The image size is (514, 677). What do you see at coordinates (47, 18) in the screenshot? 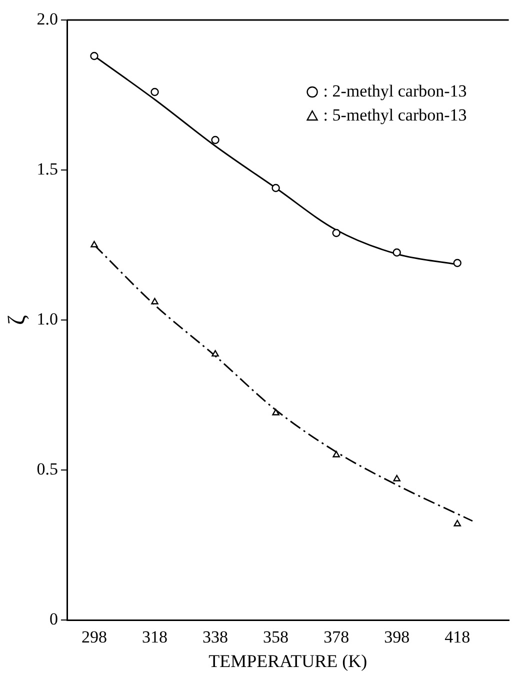
I see `y-tick-label: 2.0` at bounding box center [47, 18].